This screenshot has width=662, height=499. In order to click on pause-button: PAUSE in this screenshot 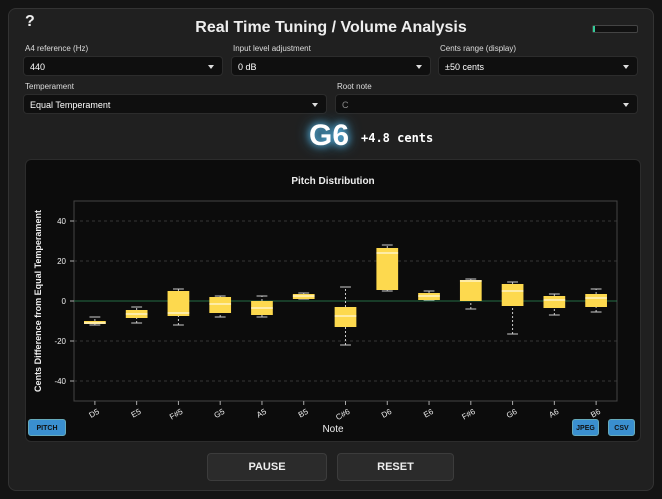, I will do `click(267, 467)`.